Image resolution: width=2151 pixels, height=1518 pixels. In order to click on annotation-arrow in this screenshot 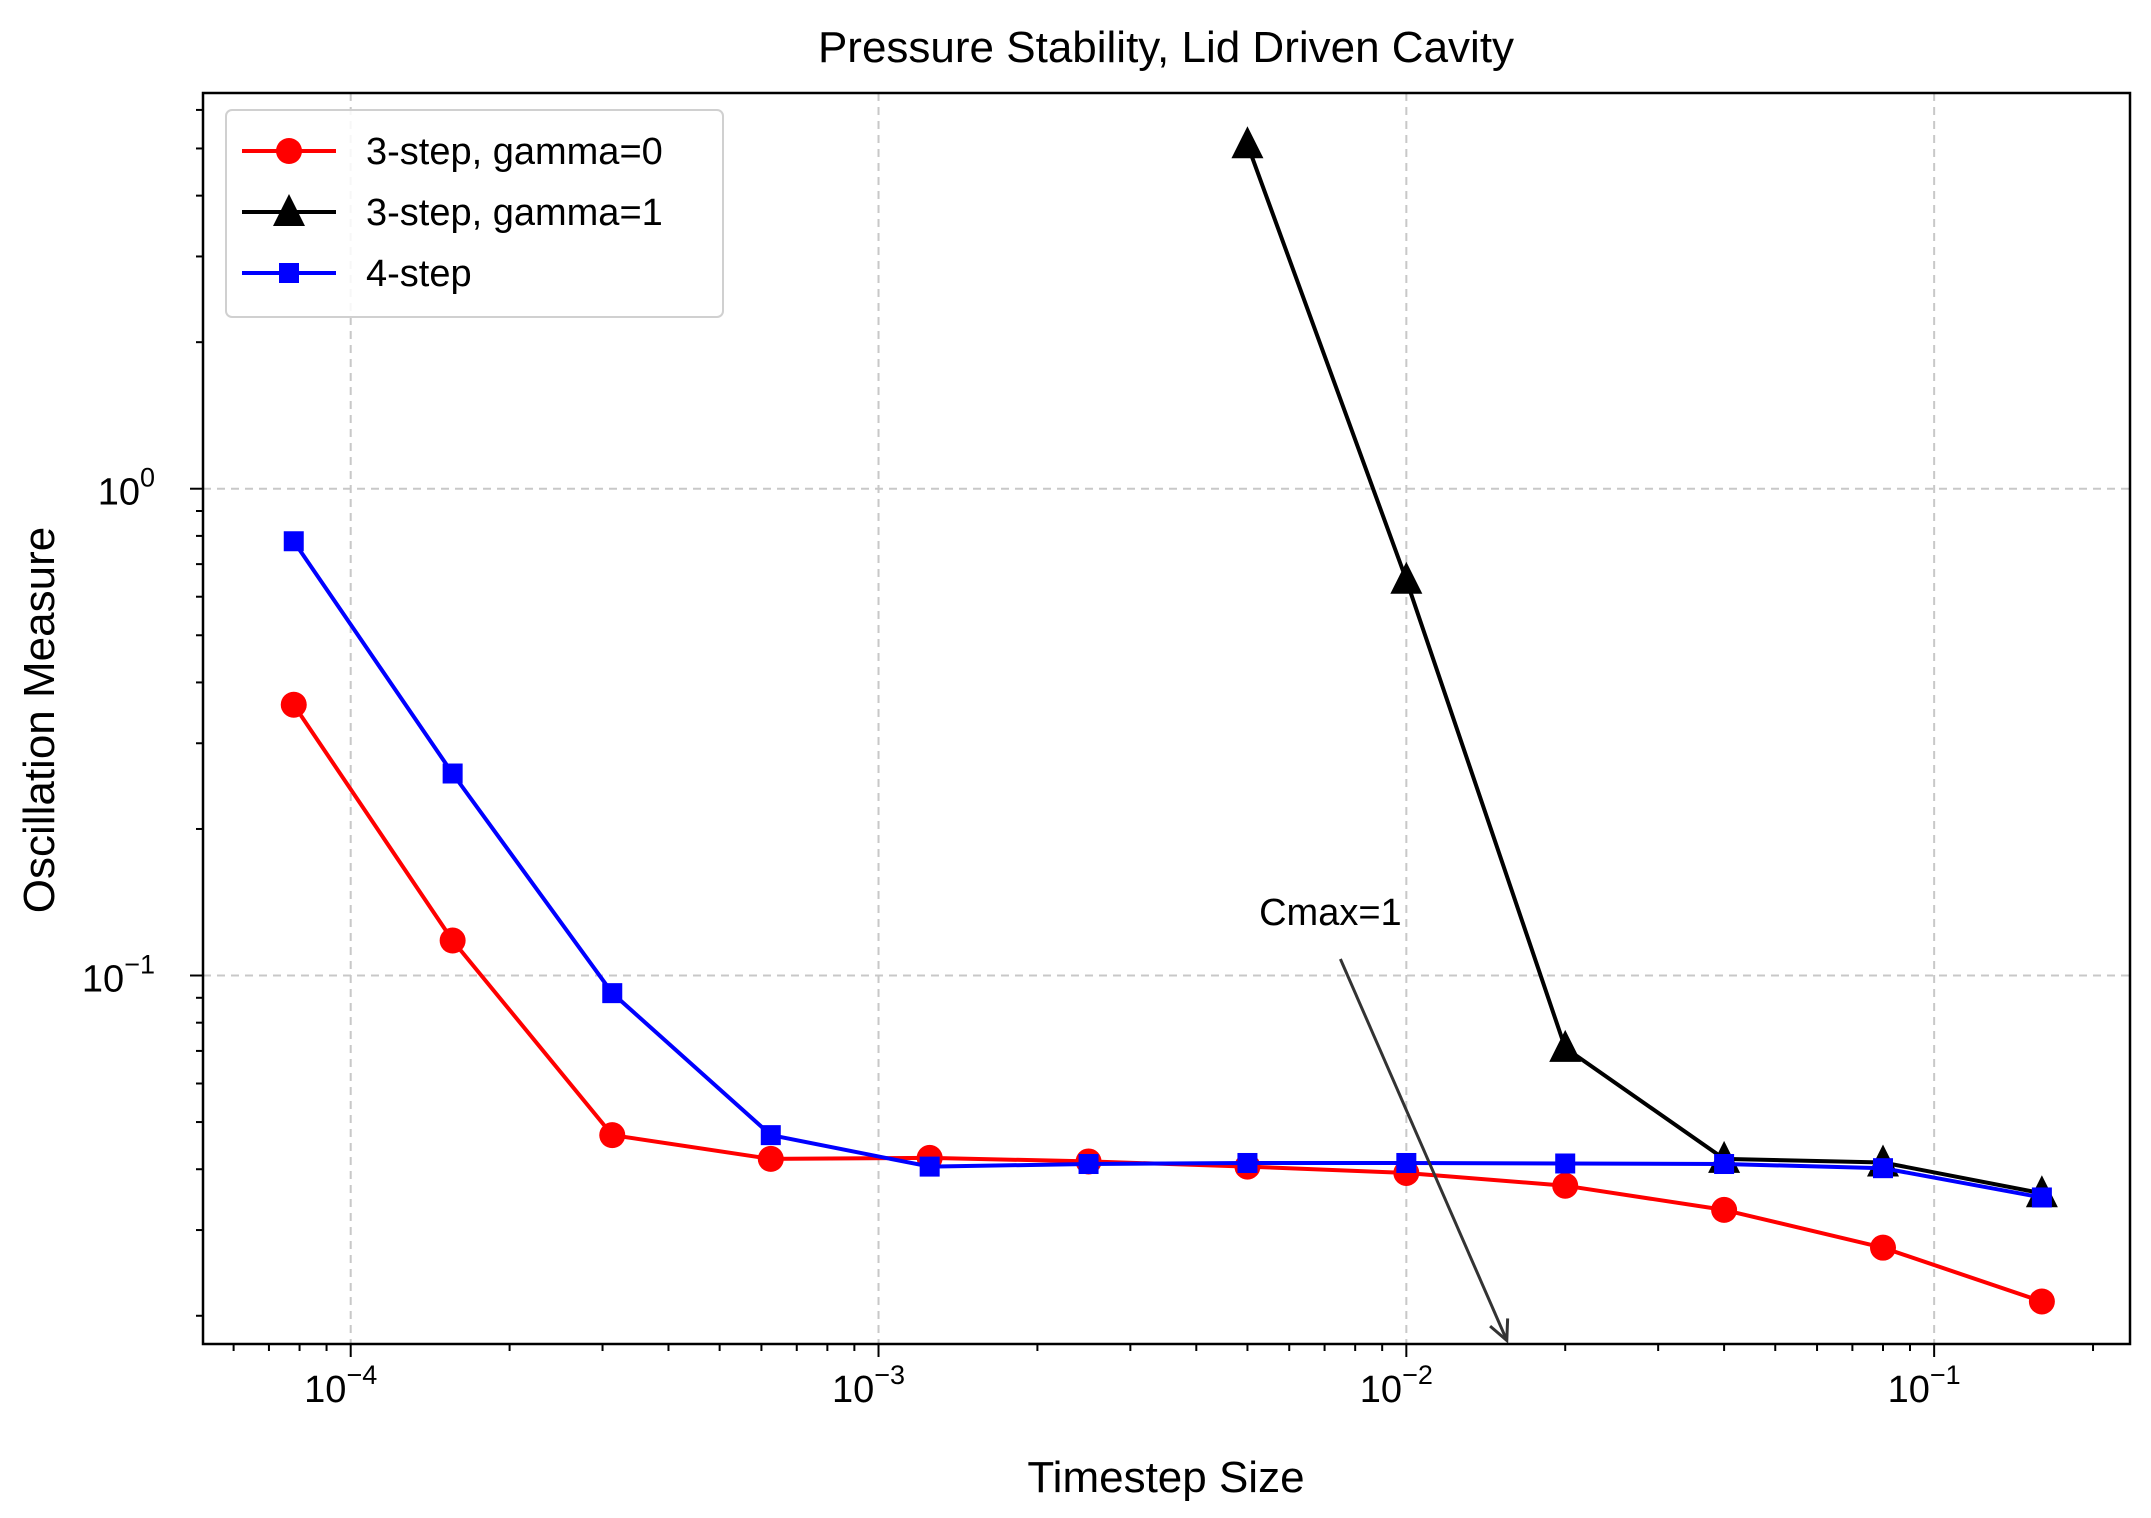, I will do `click(1424, 1150)`.